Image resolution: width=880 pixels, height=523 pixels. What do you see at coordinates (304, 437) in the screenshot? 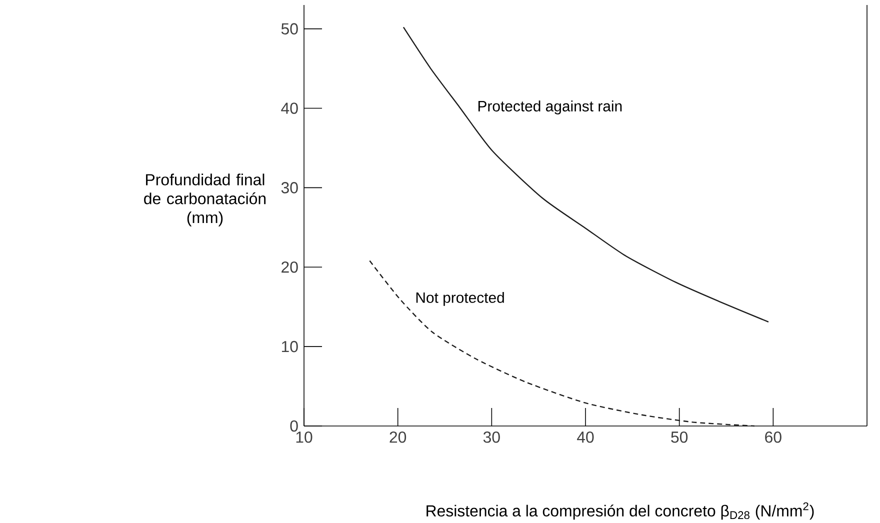
I see `x-tick-label: 10` at bounding box center [304, 437].